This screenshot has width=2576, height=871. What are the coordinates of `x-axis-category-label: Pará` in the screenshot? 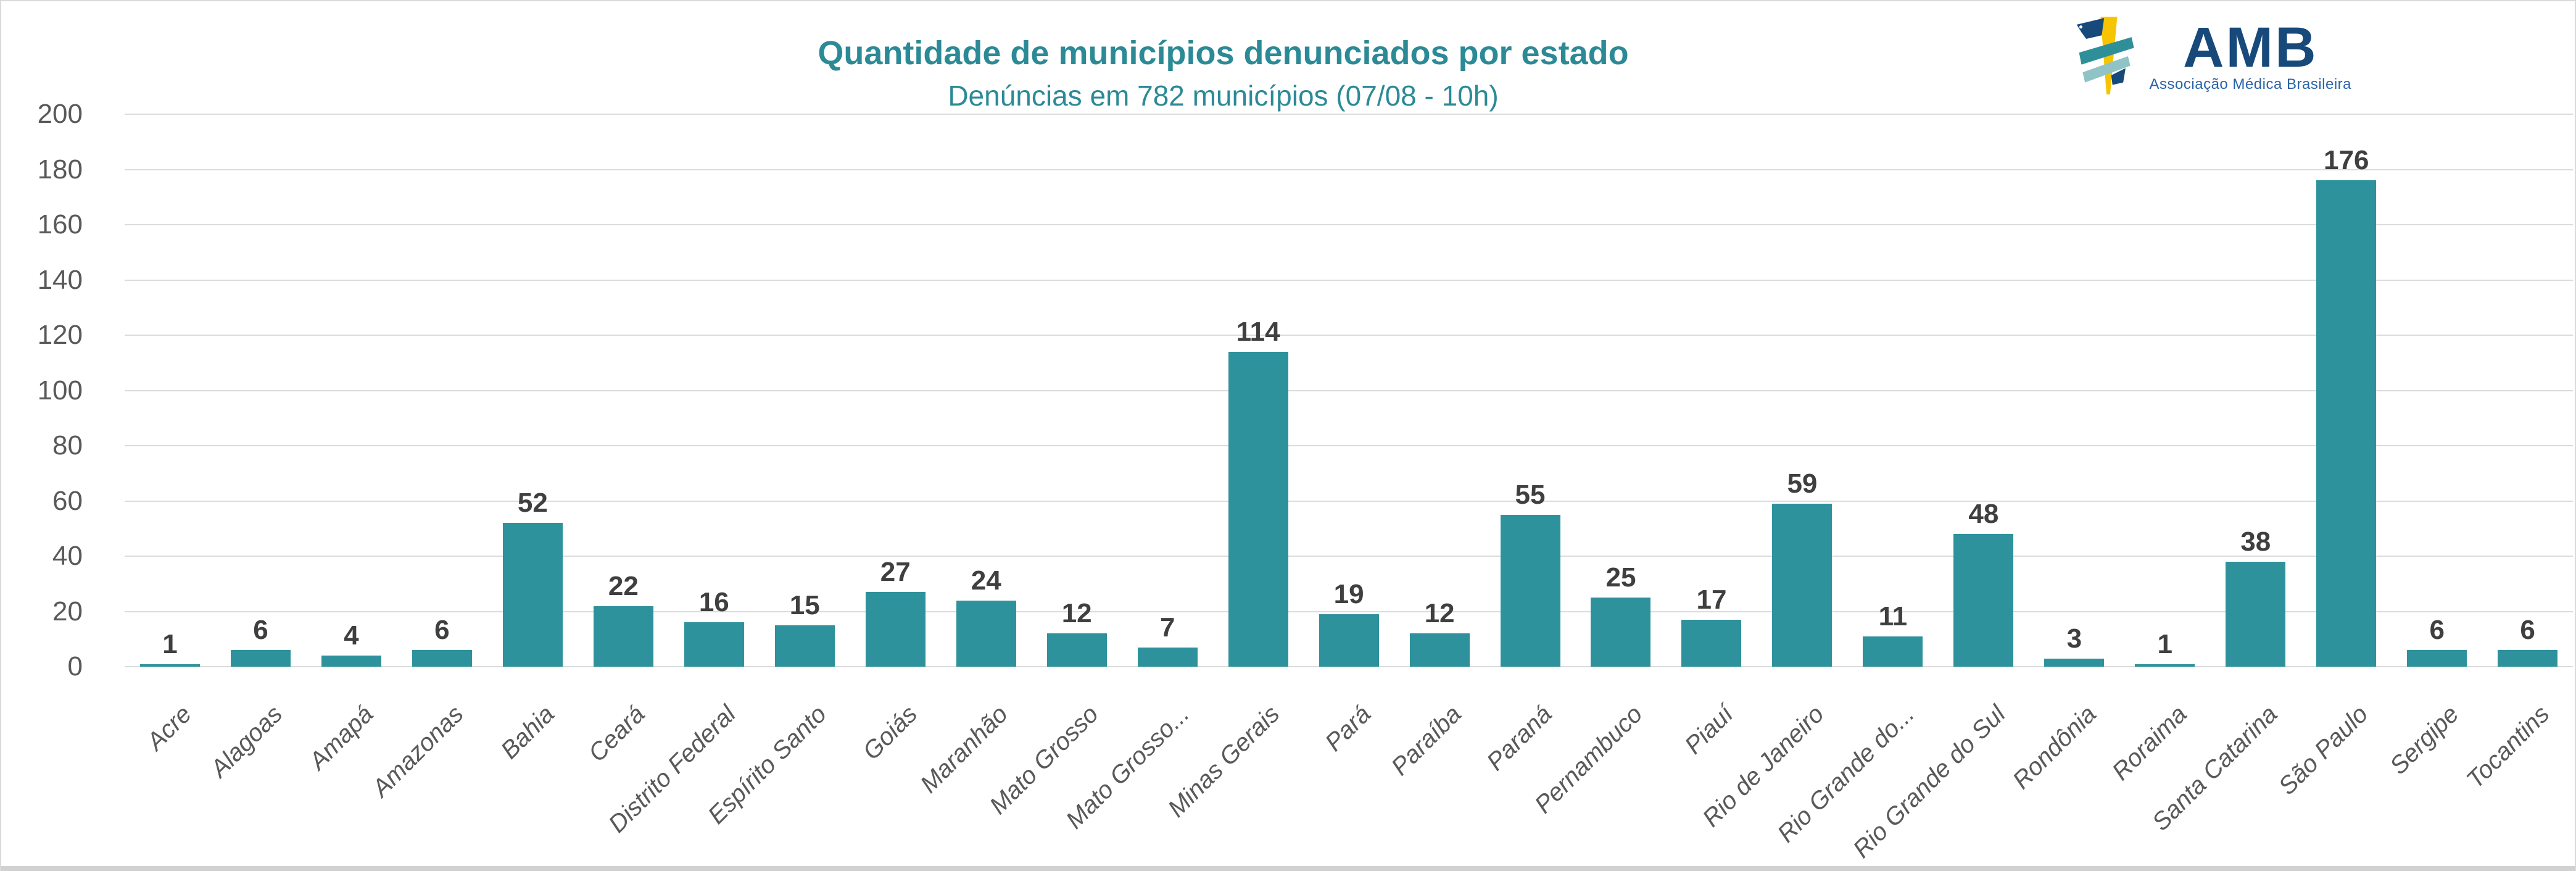 It's located at (1347, 728).